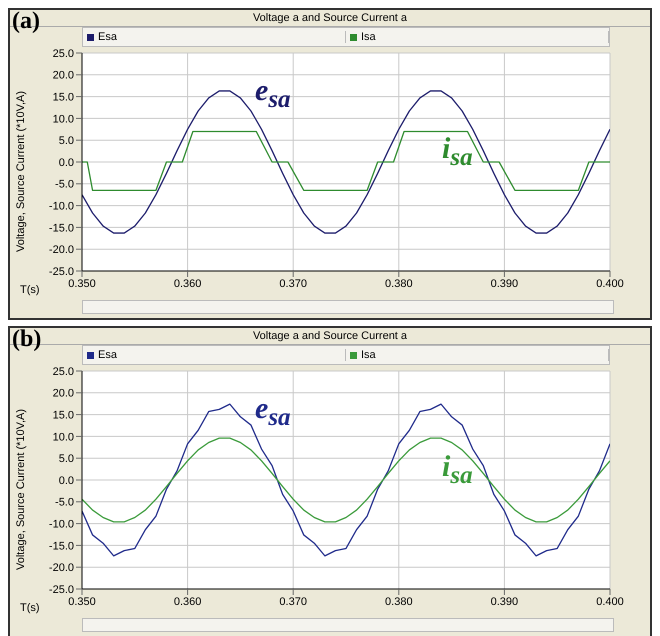 This screenshot has width=660, height=636. What do you see at coordinates (27, 339) in the screenshot?
I see `text: (b)` at bounding box center [27, 339].